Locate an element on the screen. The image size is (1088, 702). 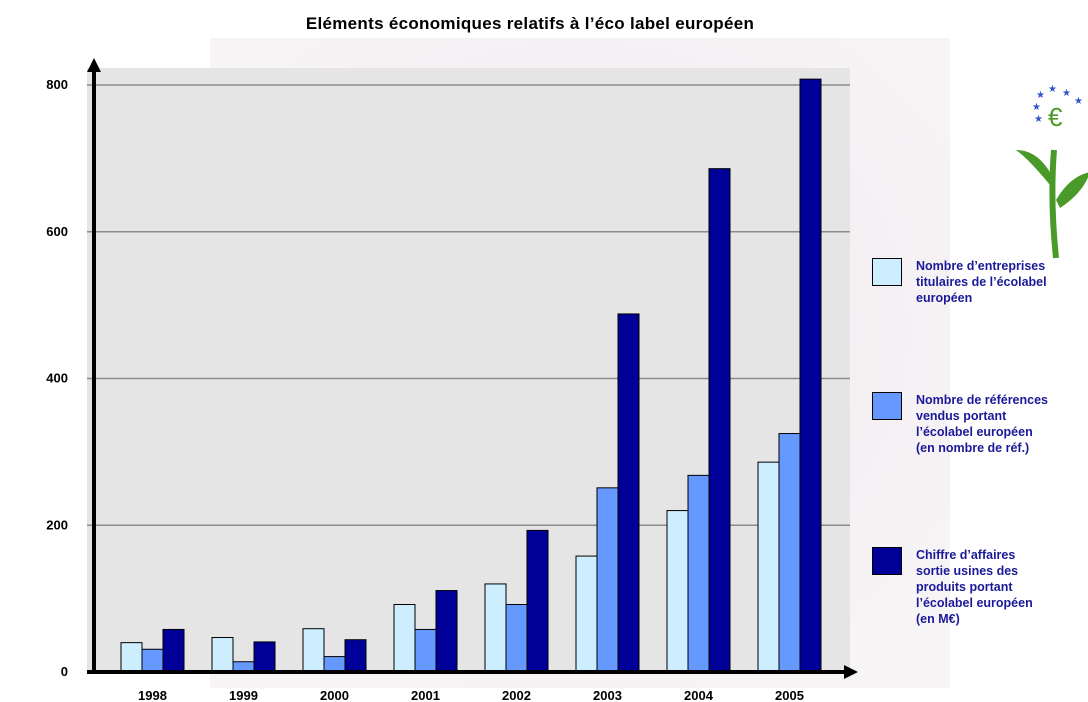
legend-line: Nombre d’entreprises is located at coordinates (981, 266).